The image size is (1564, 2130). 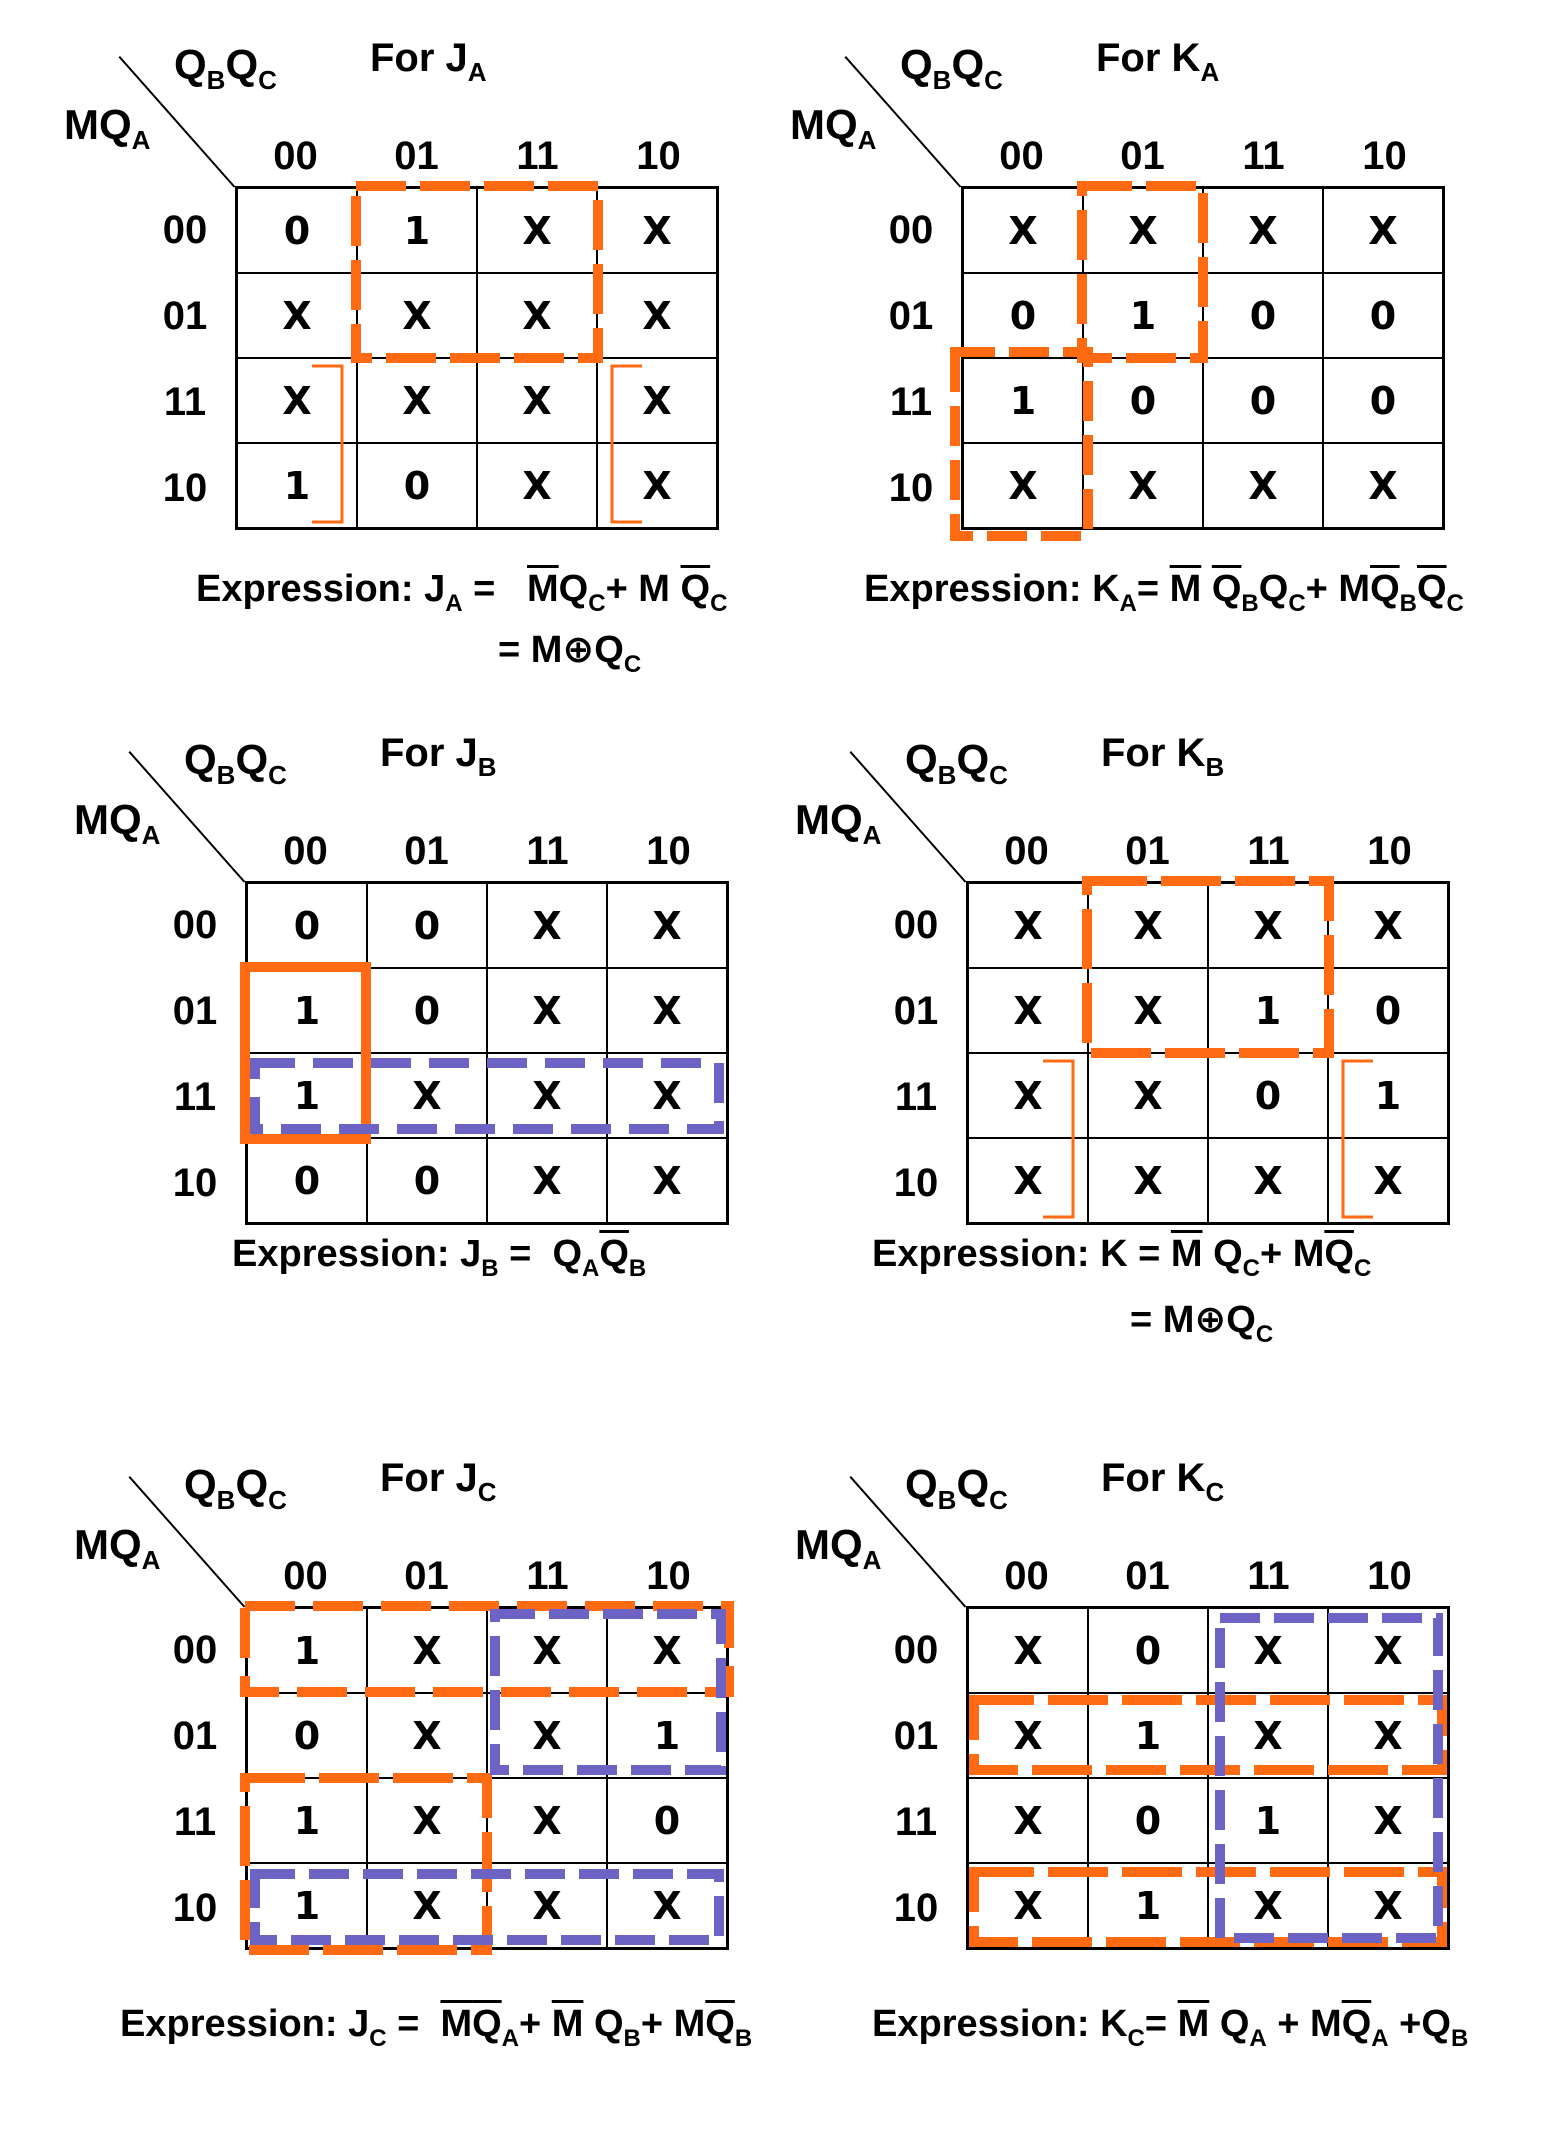 What do you see at coordinates (1164, 592) in the screenshot?
I see `expression-ka: Expression: KA= M QBQC+ MQBQC` at bounding box center [1164, 592].